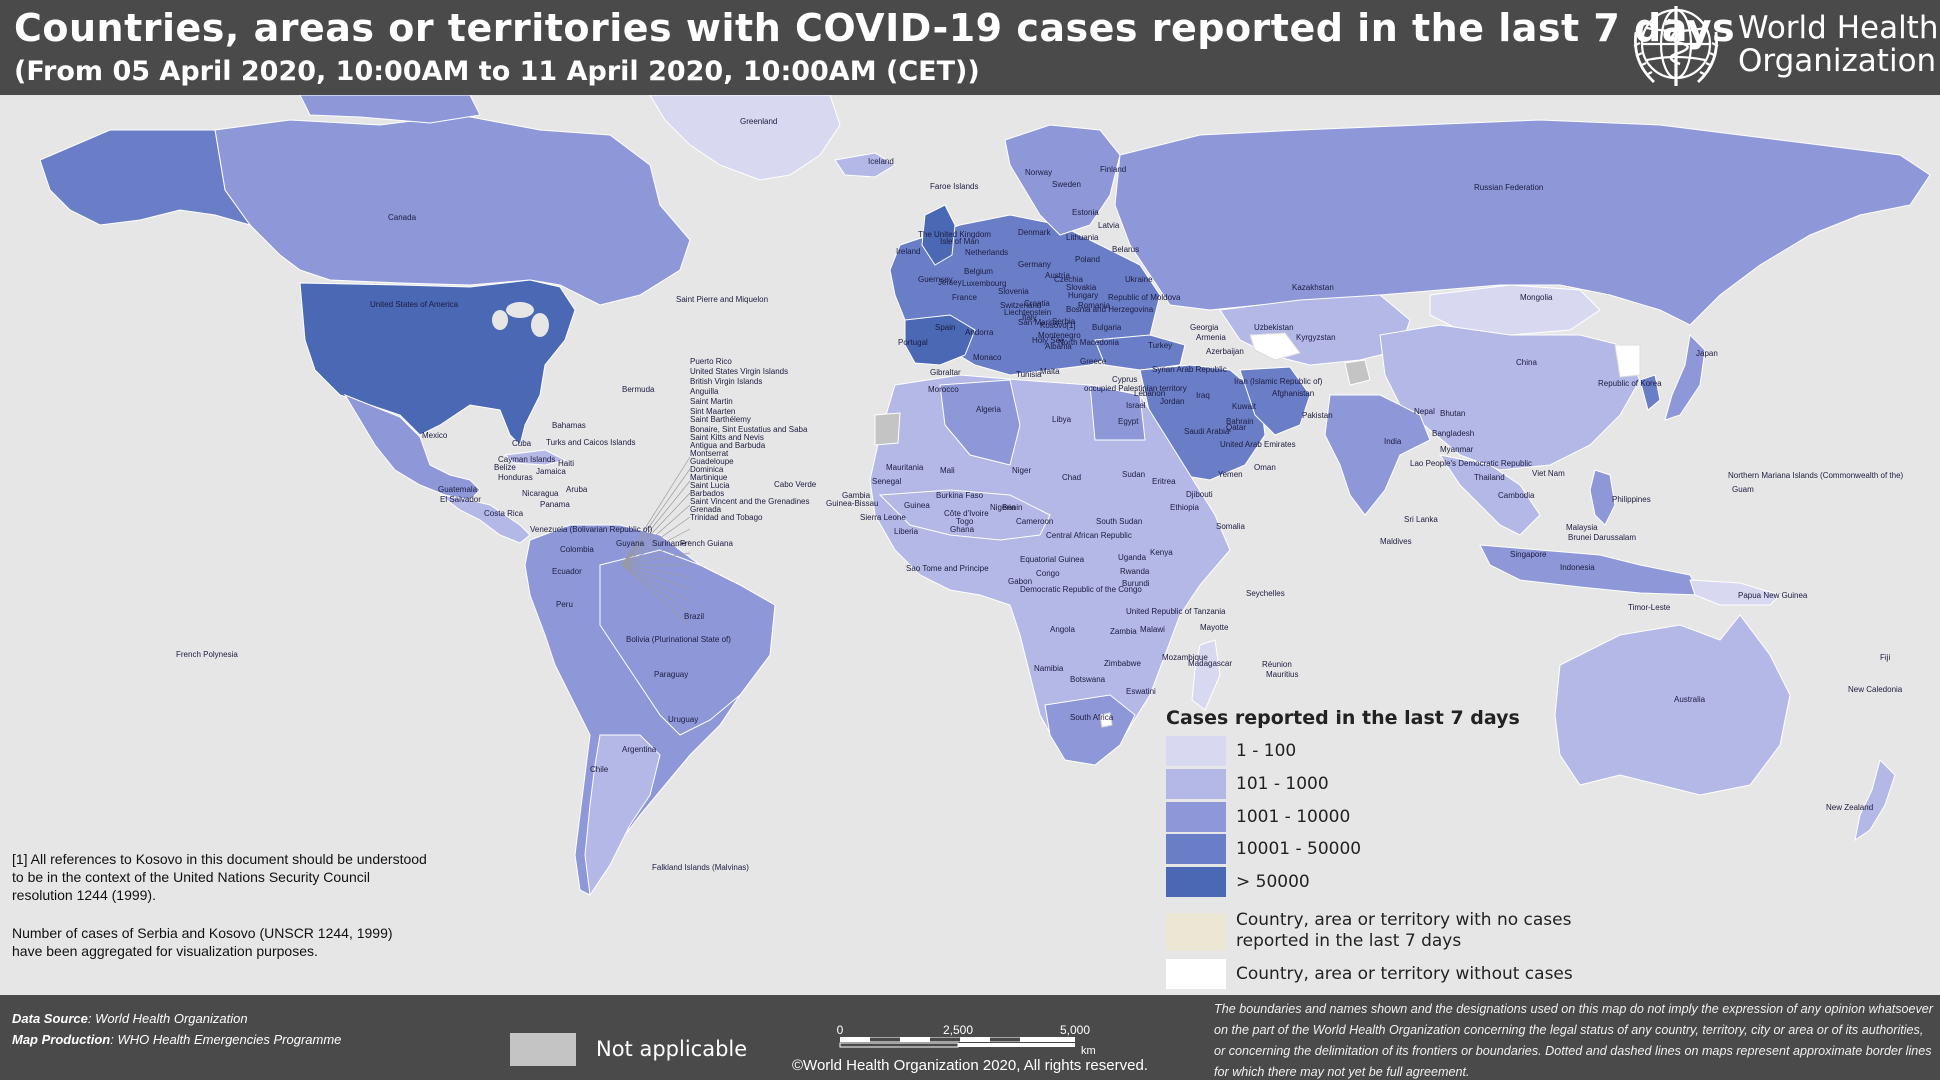 Image resolution: width=1940 pixels, height=1080 pixels. I want to click on country-label: Iraq, so click(1203, 395).